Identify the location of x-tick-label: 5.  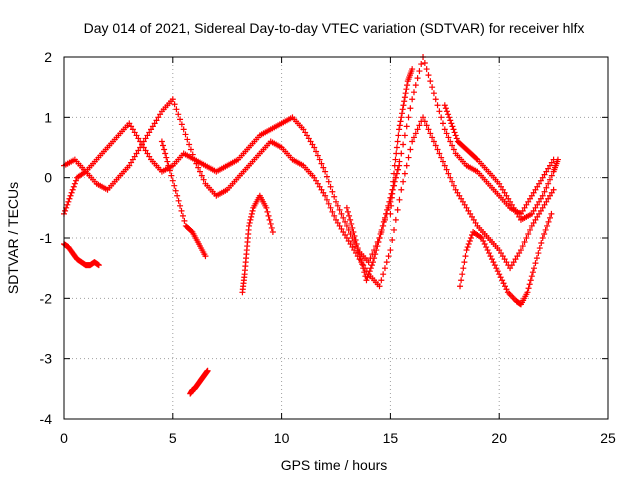
(173, 438).